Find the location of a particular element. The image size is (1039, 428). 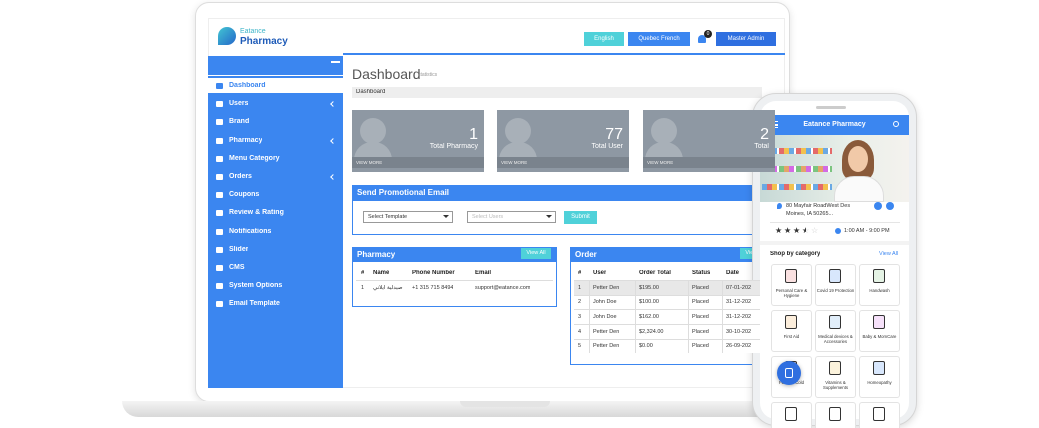

sidebar-item: Menu Category is located at coordinates (254, 158).